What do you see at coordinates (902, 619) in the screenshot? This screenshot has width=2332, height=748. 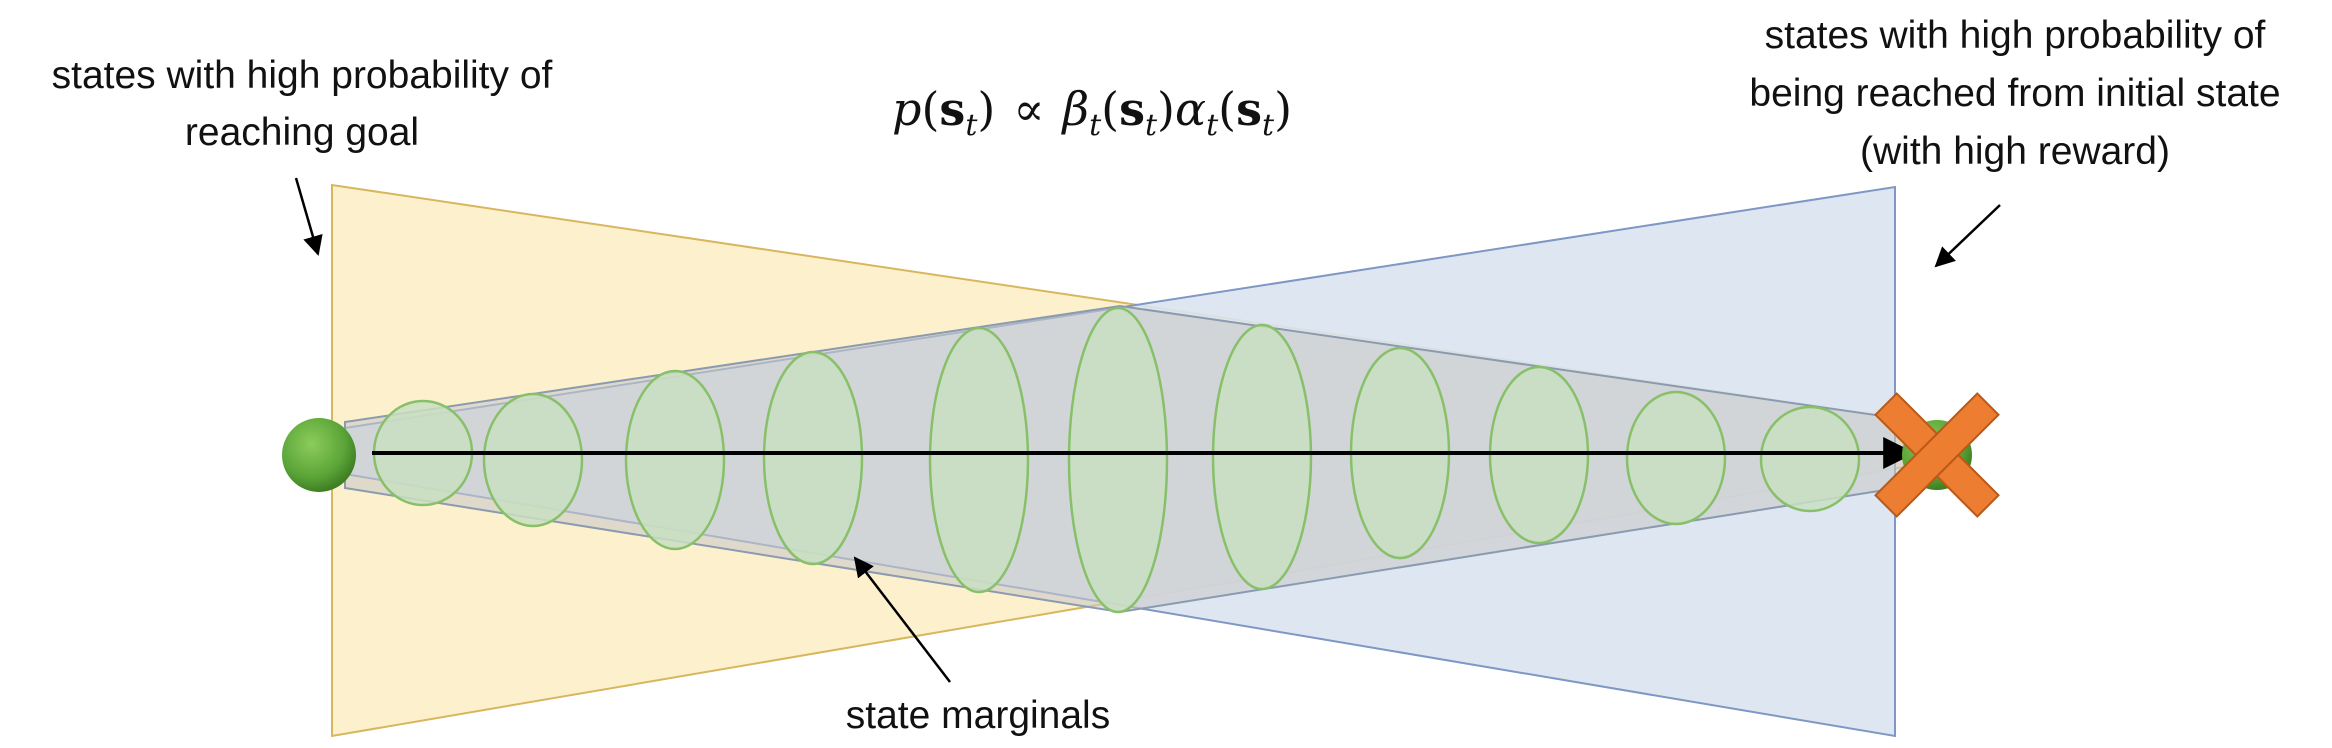 I see `bottom-pointer-arrow` at bounding box center [902, 619].